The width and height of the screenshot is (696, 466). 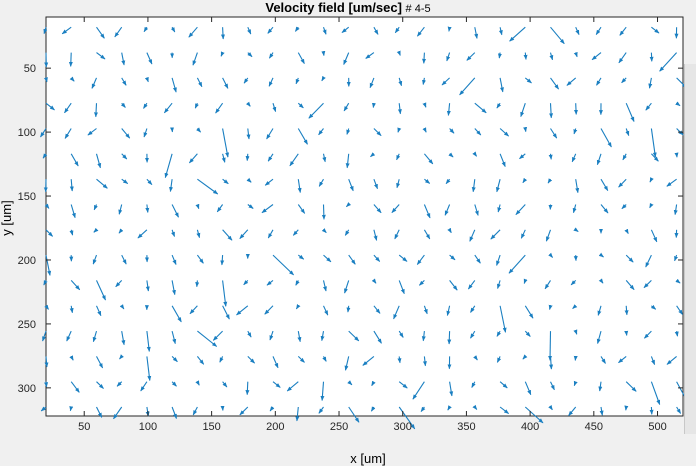 What do you see at coordinates (466, 427) in the screenshot?
I see `x-tick-label: 350` at bounding box center [466, 427].